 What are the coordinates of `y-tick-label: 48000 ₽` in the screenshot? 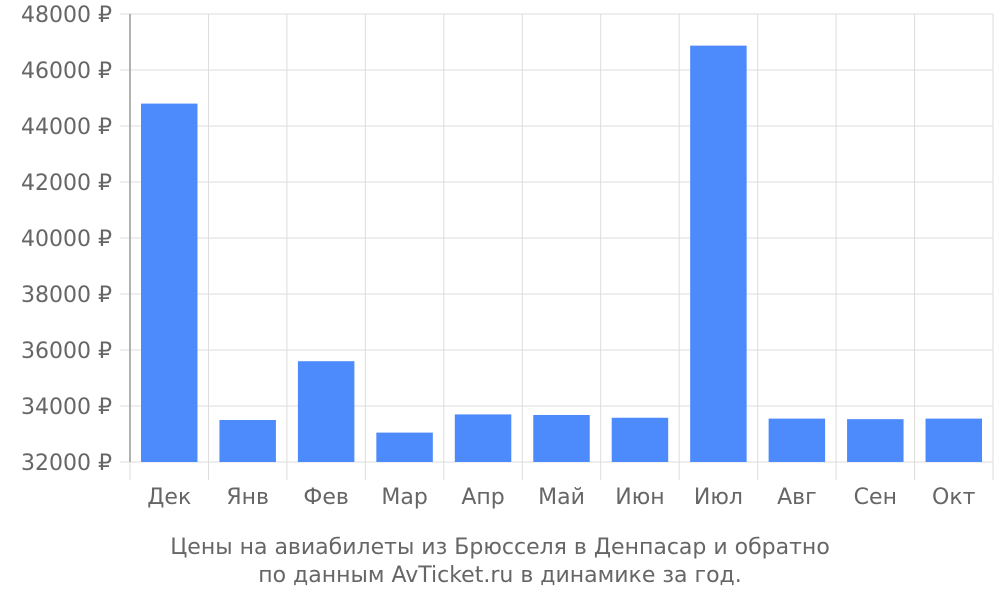 It's located at (66, 15).